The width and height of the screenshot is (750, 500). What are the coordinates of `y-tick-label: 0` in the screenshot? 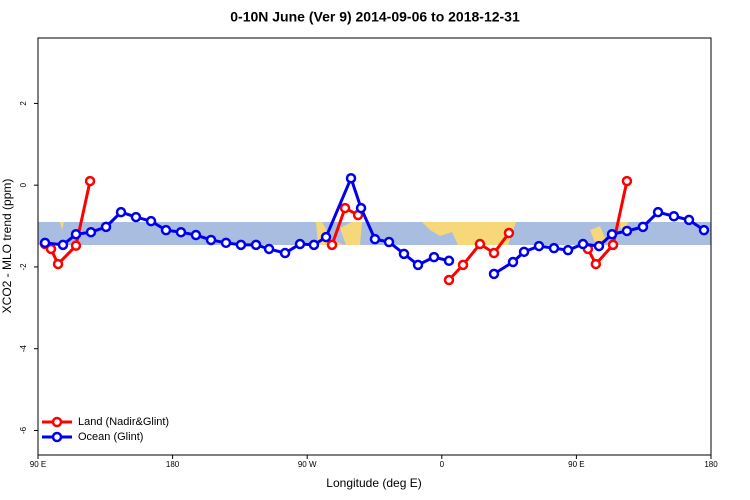 It's located at (23, 184).